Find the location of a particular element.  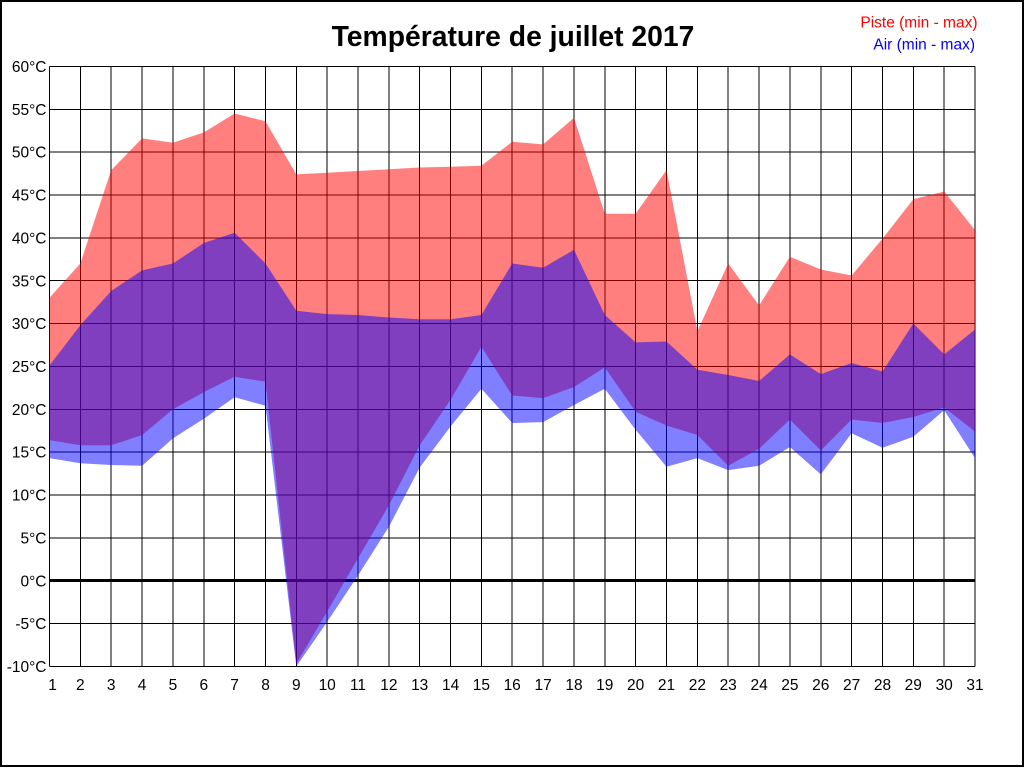

svg-text: 23 is located at coordinates (728, 685).